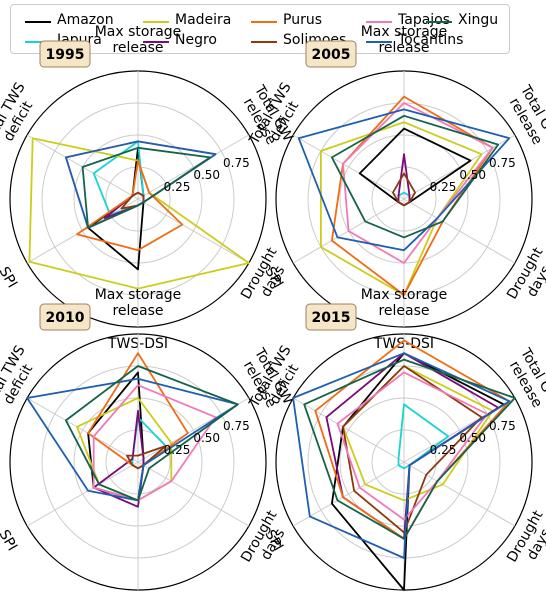 The image size is (546, 600). I want to click on legend-label: Amazon, so click(85, 20).